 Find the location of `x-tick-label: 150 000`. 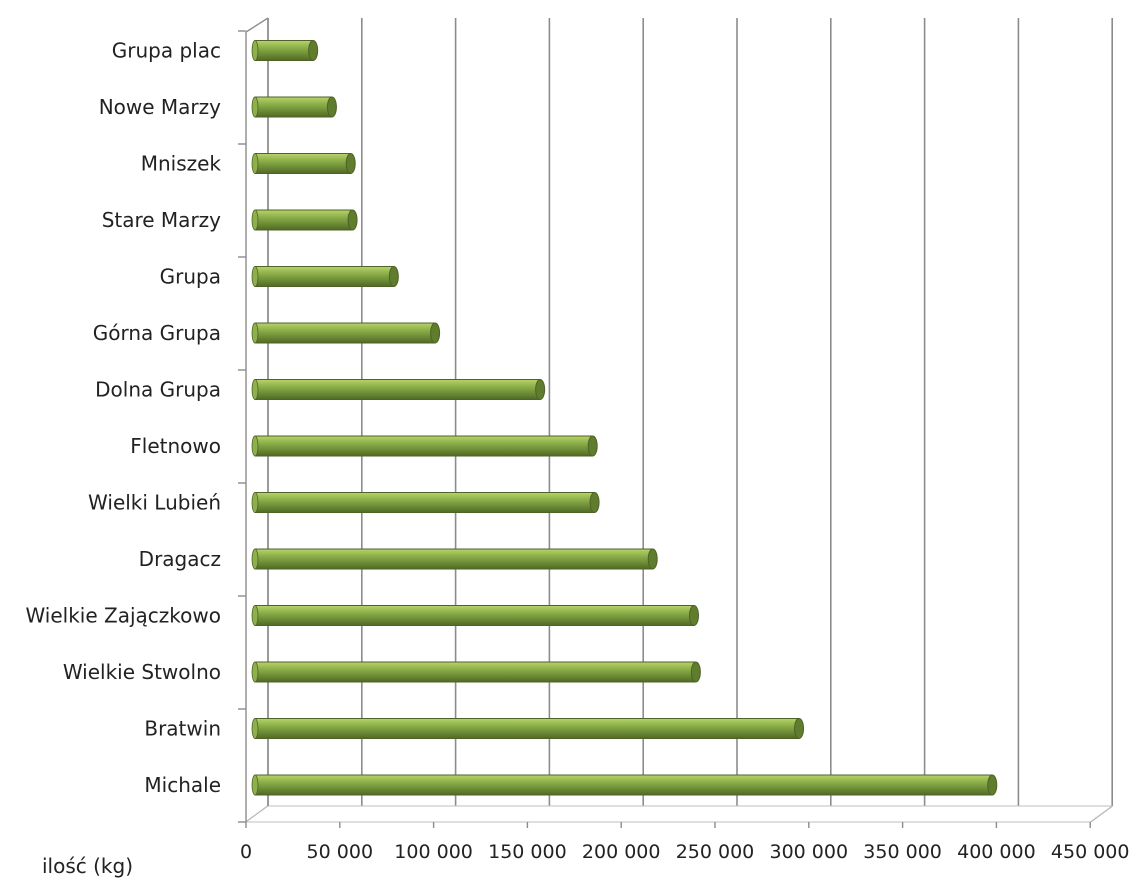

x-tick-label: 150 000 is located at coordinates (527, 852).